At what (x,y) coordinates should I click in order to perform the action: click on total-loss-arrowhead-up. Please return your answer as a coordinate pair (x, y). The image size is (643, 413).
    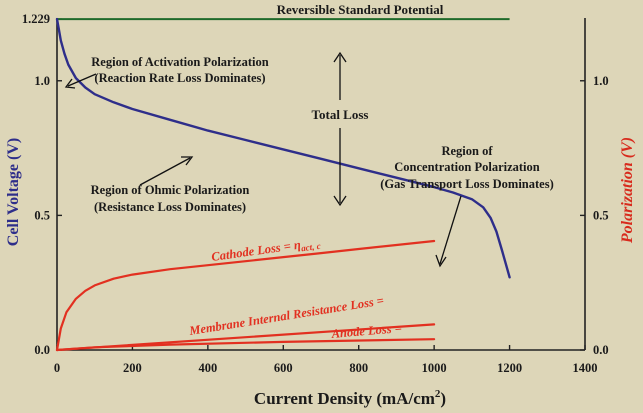
    Looking at the image, I should click on (340, 57).